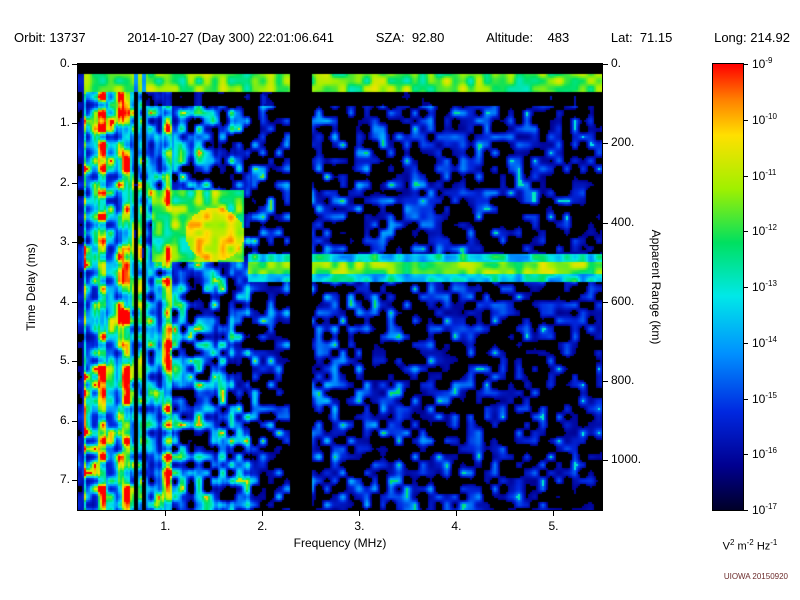  Describe the element at coordinates (528, 37) in the screenshot. I see `header-segment: Altitude: 483` at that location.